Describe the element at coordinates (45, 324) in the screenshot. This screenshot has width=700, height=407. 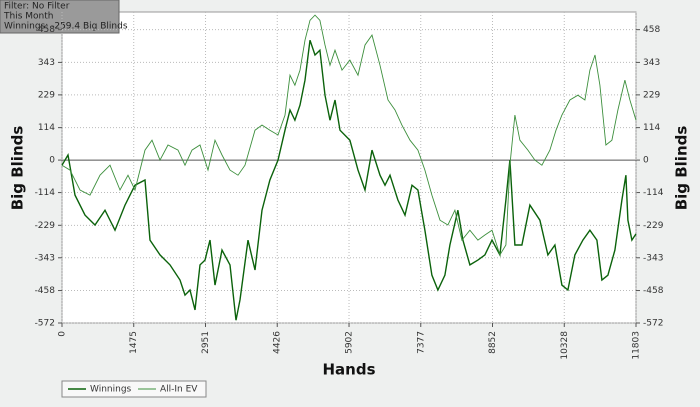
I see `y-tick-label: -572` at that location.